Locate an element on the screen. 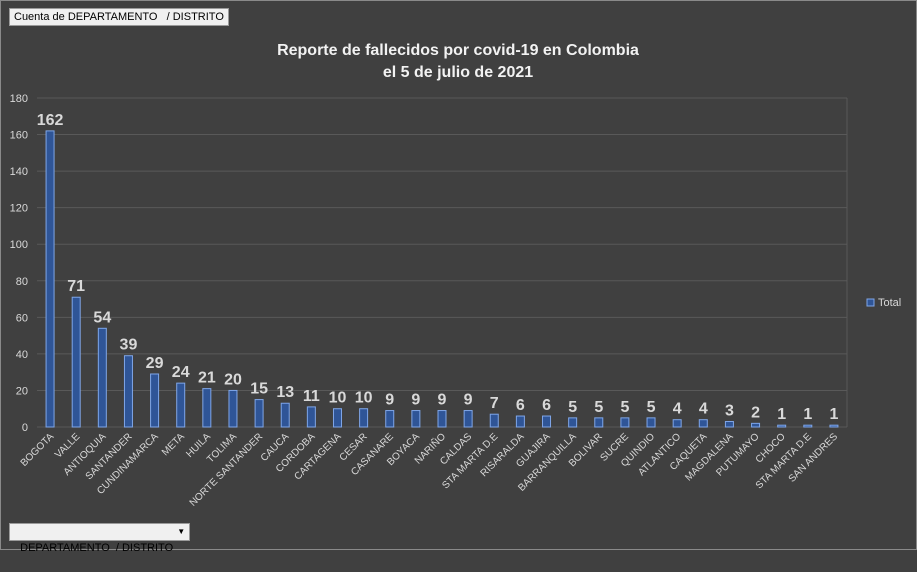 This screenshot has height=572, width=917. legend-label: Total is located at coordinates (889, 303).